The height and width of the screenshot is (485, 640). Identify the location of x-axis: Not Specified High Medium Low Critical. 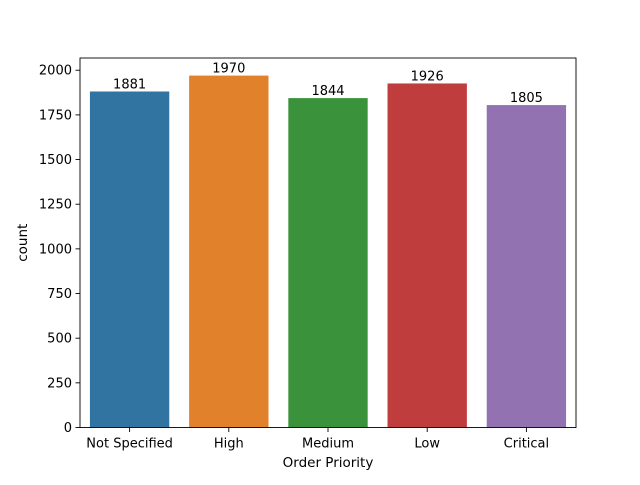
(317, 439).